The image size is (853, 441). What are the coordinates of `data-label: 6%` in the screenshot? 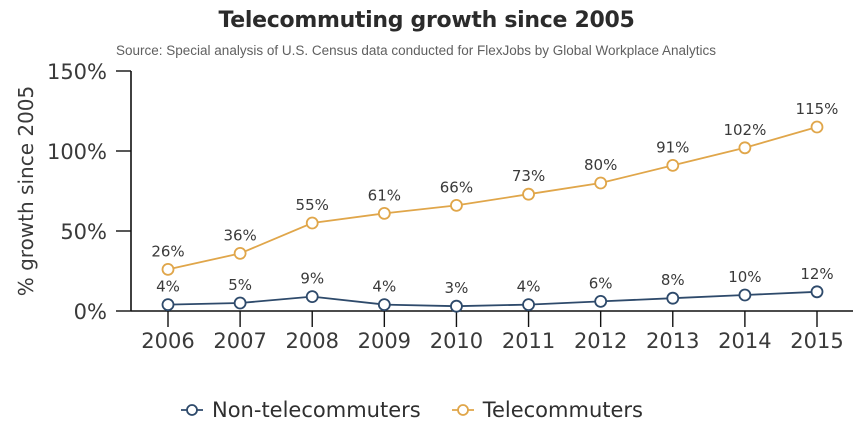 It's located at (601, 283).